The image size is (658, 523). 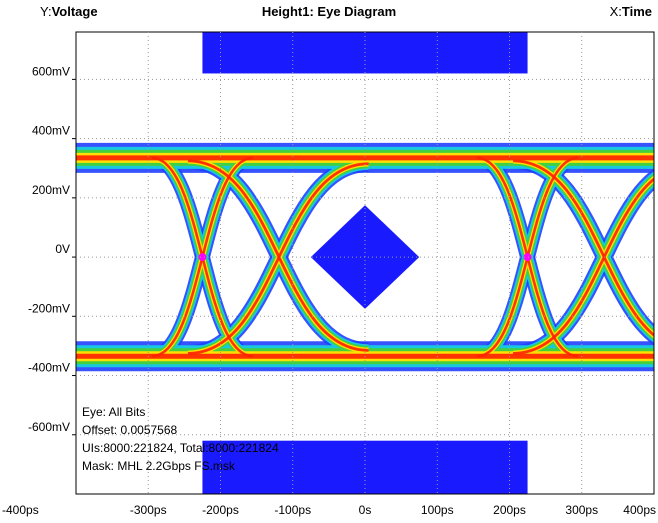 I want to click on y-tick-label: -200mV, so click(x=49, y=308).